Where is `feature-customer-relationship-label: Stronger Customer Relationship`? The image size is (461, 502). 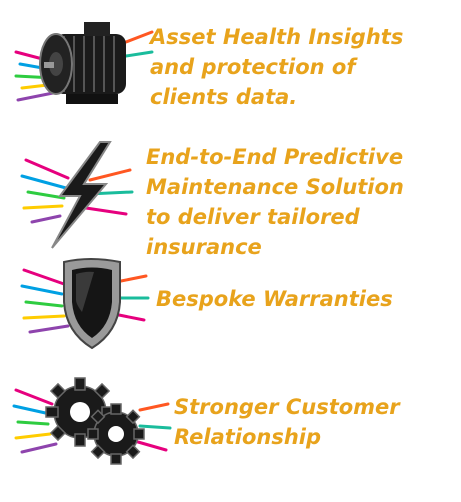
feature-customer-relationship-label: Stronger Customer Relationship is located at coordinates (287, 422).